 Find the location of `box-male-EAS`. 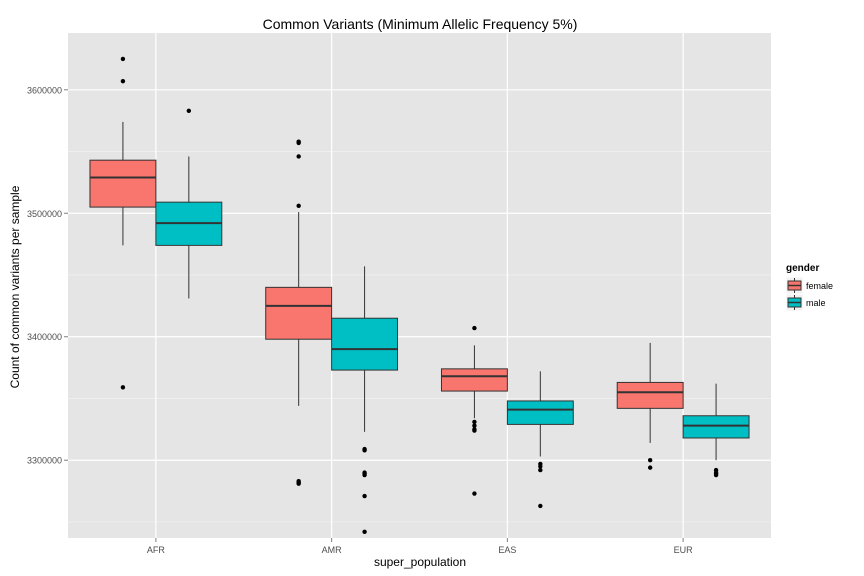

box-male-EAS is located at coordinates (540, 440).